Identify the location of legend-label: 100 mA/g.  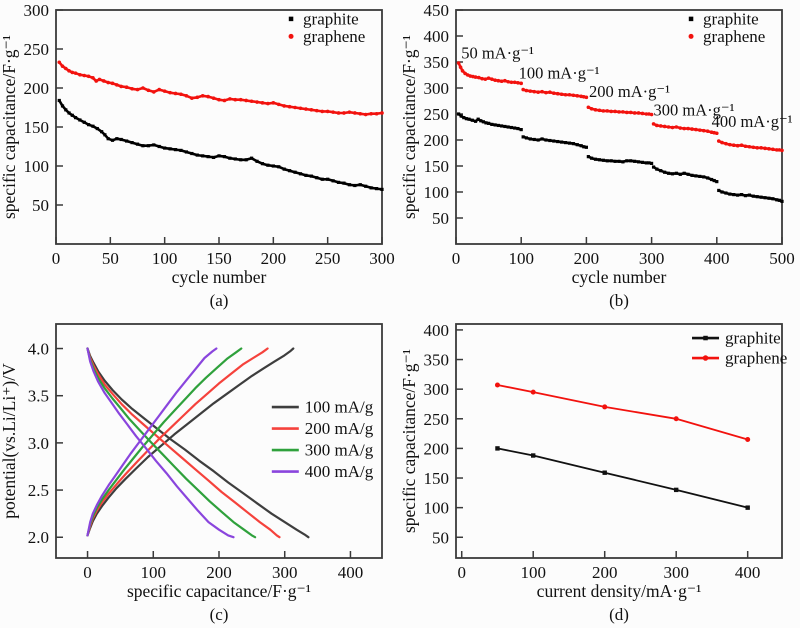
(339, 407).